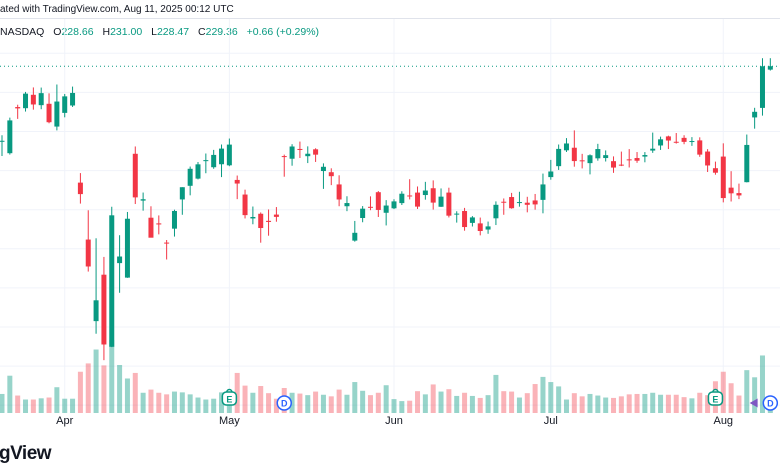 This screenshot has width=780, height=470. Describe the element at coordinates (65, 421) in the screenshot. I see `x-axis-label-apr: Apr` at that location.